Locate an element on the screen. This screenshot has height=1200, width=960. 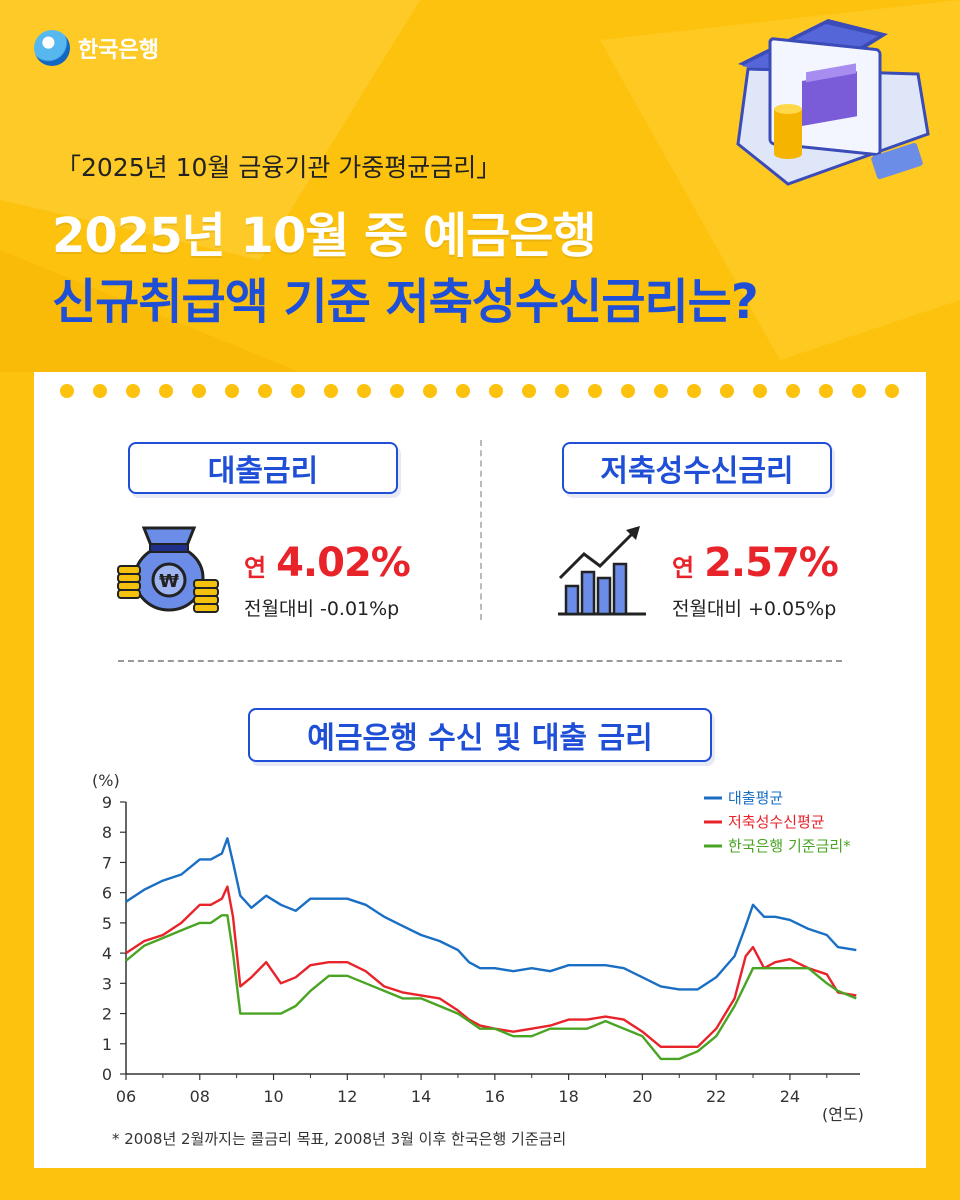
deposit-rate-prefix: 연 is located at coordinates (683, 568).